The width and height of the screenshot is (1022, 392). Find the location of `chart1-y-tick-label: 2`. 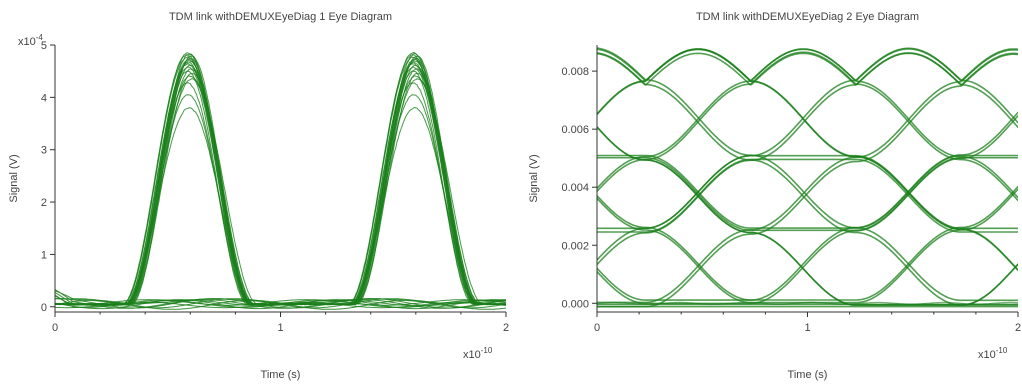

chart1-y-tick-label: 2 is located at coordinates (44, 203).